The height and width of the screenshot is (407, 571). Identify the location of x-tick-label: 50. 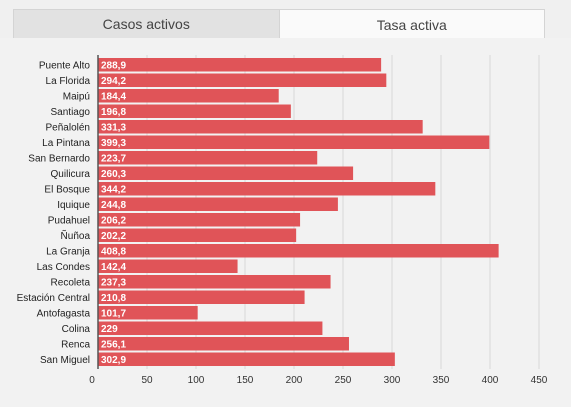
(147, 380).